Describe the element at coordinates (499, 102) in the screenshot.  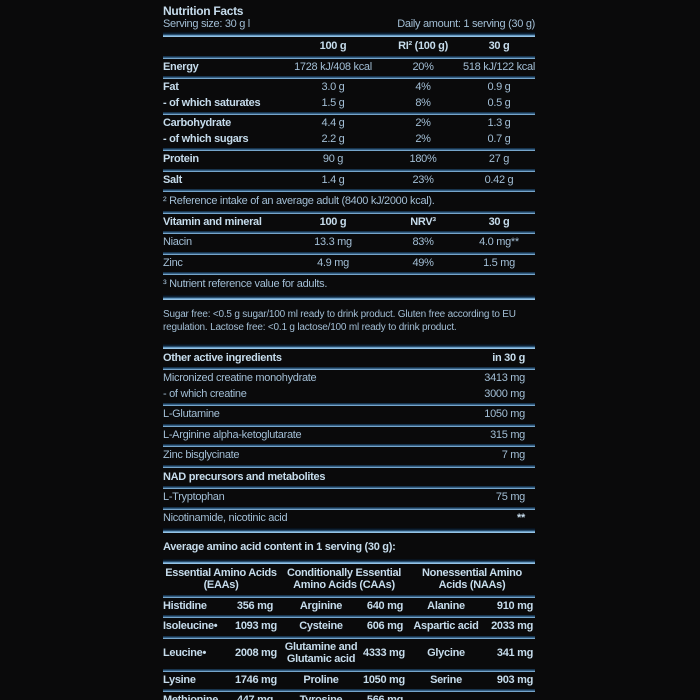
I see `value-30g: 0.5 g` at that location.